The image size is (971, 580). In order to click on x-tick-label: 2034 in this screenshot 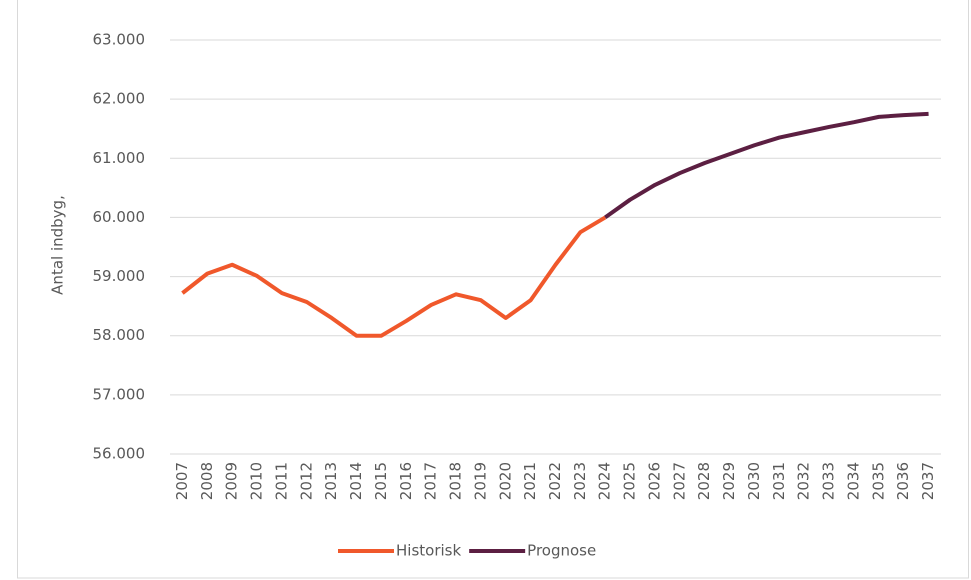, I will do `click(853, 481)`.